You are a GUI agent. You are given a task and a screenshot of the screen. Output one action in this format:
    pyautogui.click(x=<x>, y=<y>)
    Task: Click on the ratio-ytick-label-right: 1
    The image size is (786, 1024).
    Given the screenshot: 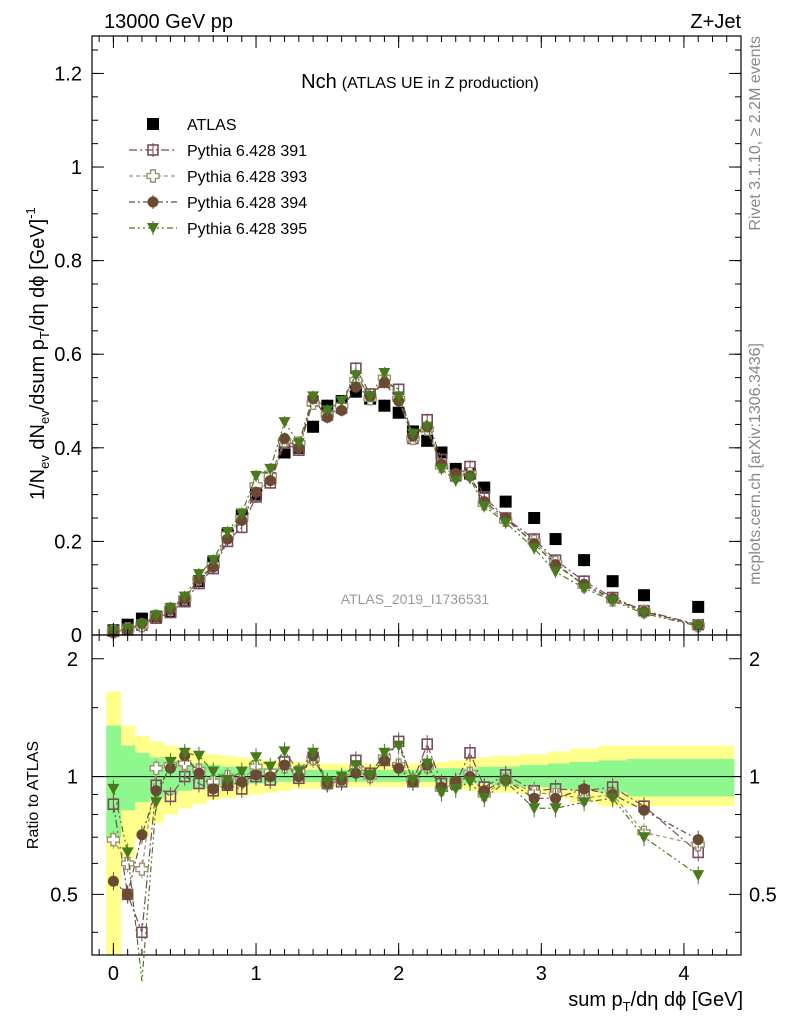 What is the action you would take?
    pyautogui.click(x=754, y=778)
    